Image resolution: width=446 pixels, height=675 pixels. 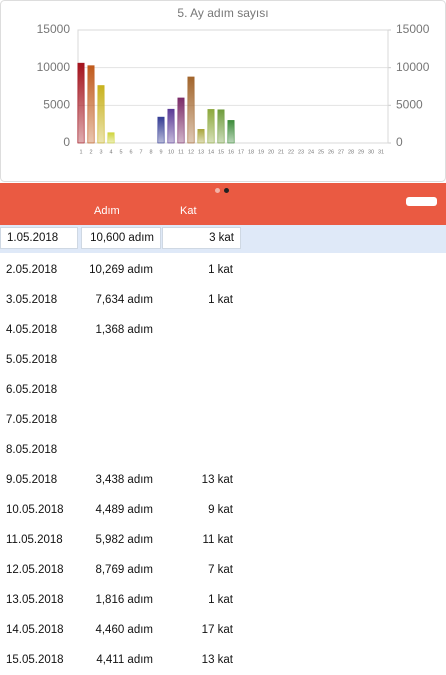 I want to click on x-tick-label: 22, so click(x=291, y=152).